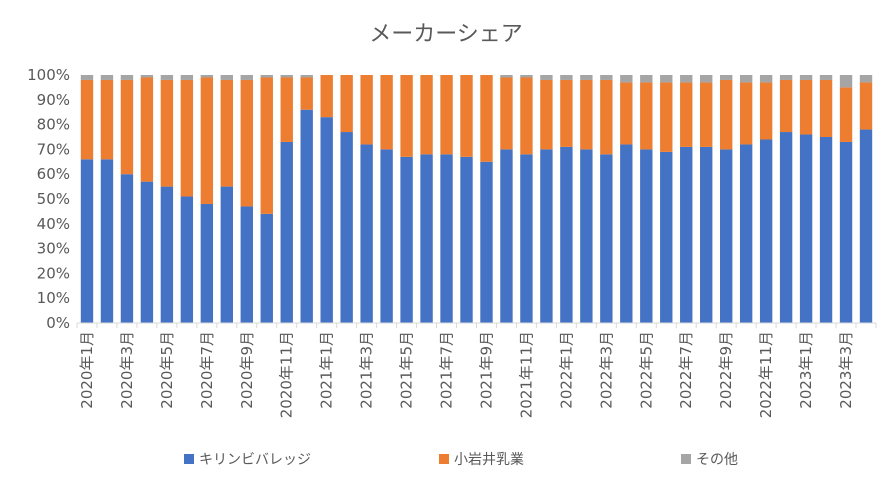 This screenshot has width=892, height=490. I want to click on x-tick-label: 2020年9月, so click(247, 370).